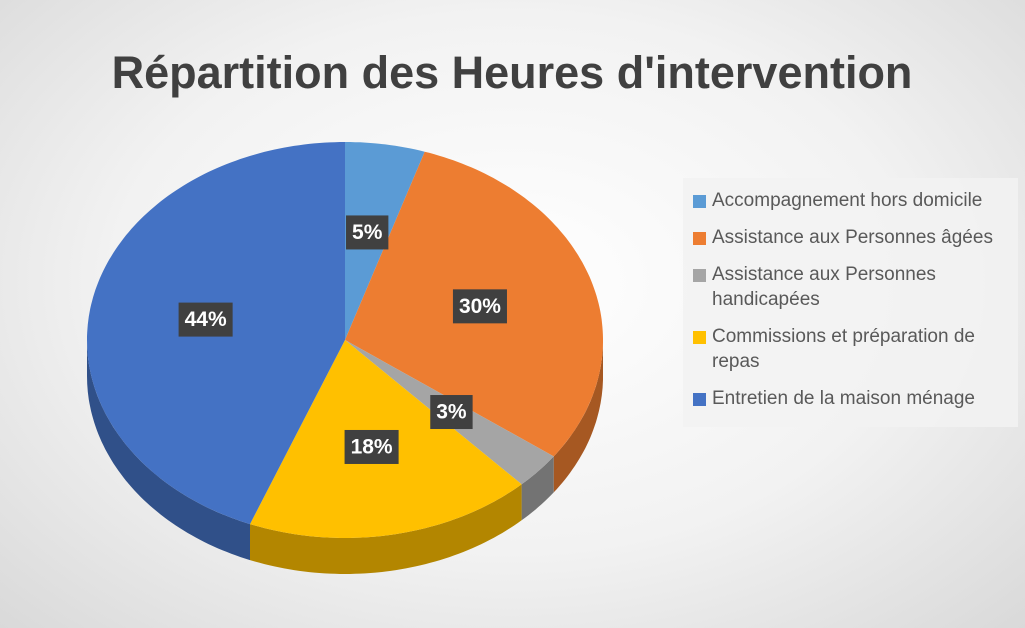  I want to click on legend-item: Assistance aux Personnes âgées, so click(855, 237).